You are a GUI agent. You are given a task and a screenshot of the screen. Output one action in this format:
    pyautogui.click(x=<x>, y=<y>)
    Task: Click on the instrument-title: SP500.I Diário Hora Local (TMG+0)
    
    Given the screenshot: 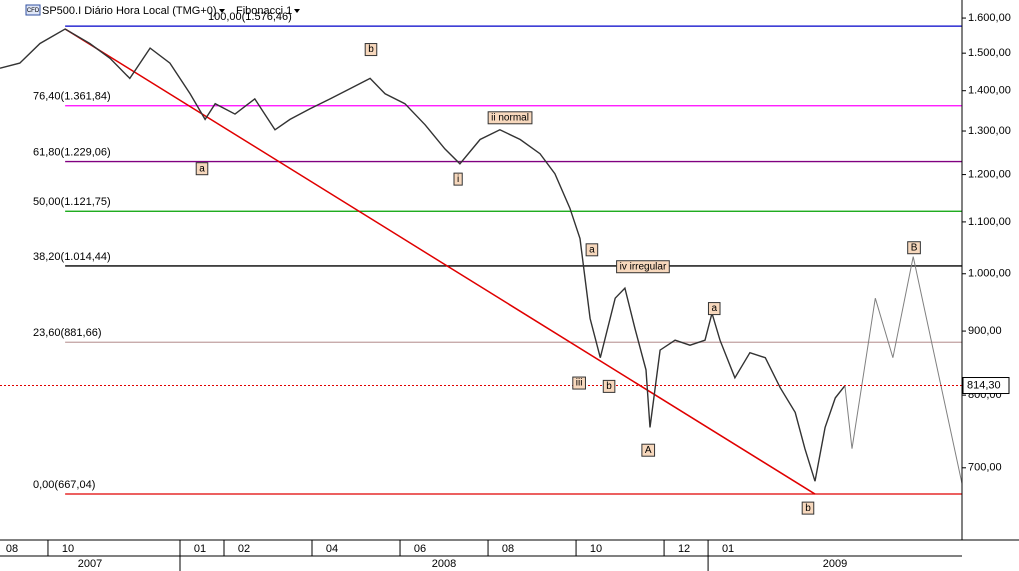 What is the action you would take?
    pyautogui.click(x=129, y=11)
    